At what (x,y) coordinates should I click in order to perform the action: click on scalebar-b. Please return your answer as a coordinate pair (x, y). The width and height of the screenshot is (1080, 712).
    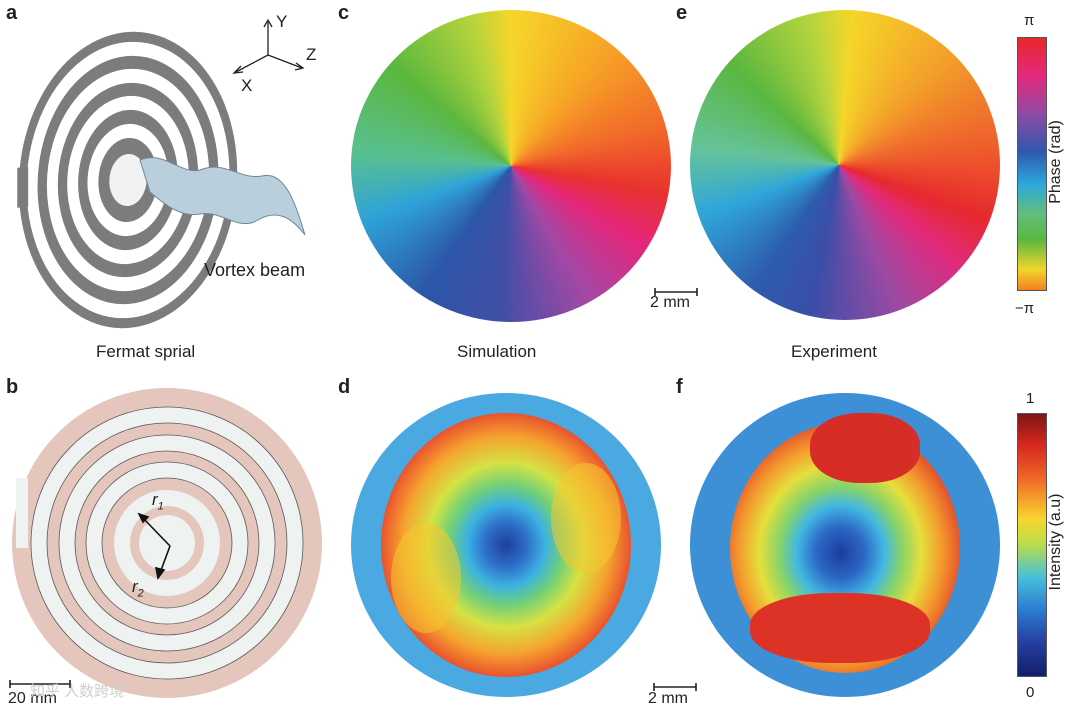
    Looking at the image, I should click on (40, 684).